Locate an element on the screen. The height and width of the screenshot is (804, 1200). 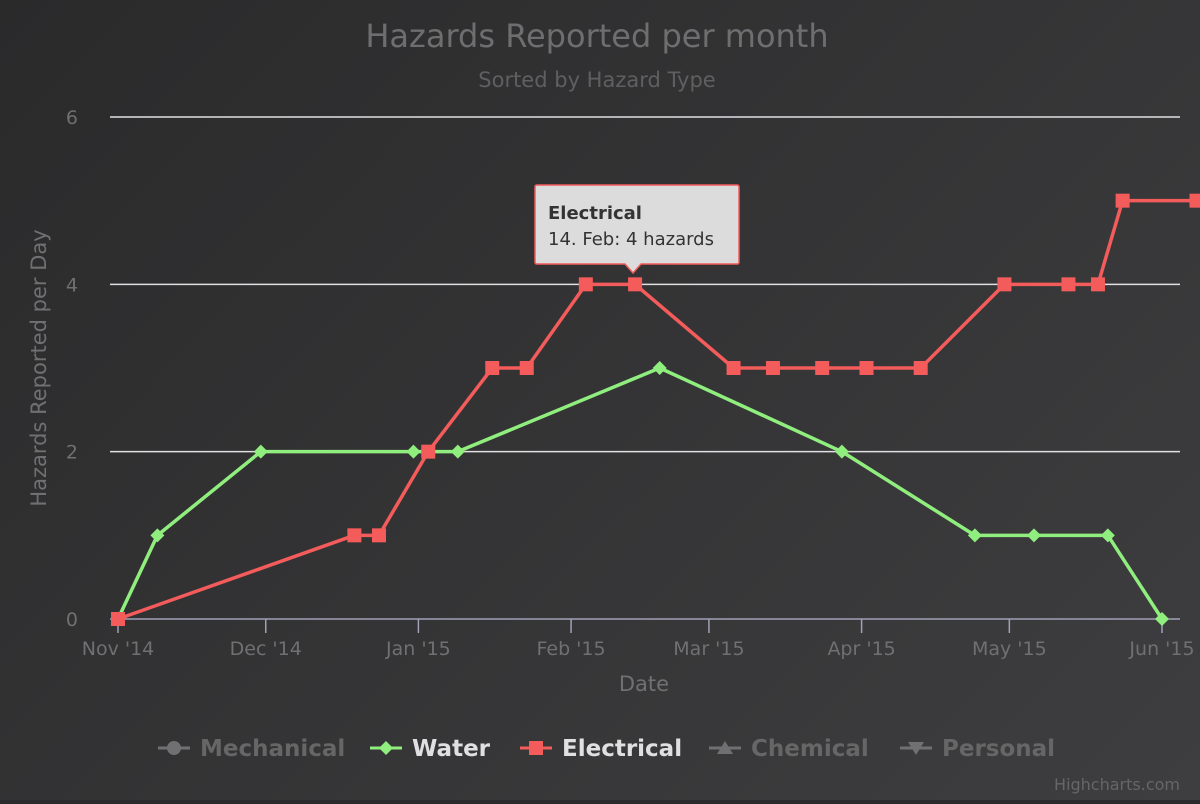
legend-item-personal: Personal is located at coordinates (977, 749).